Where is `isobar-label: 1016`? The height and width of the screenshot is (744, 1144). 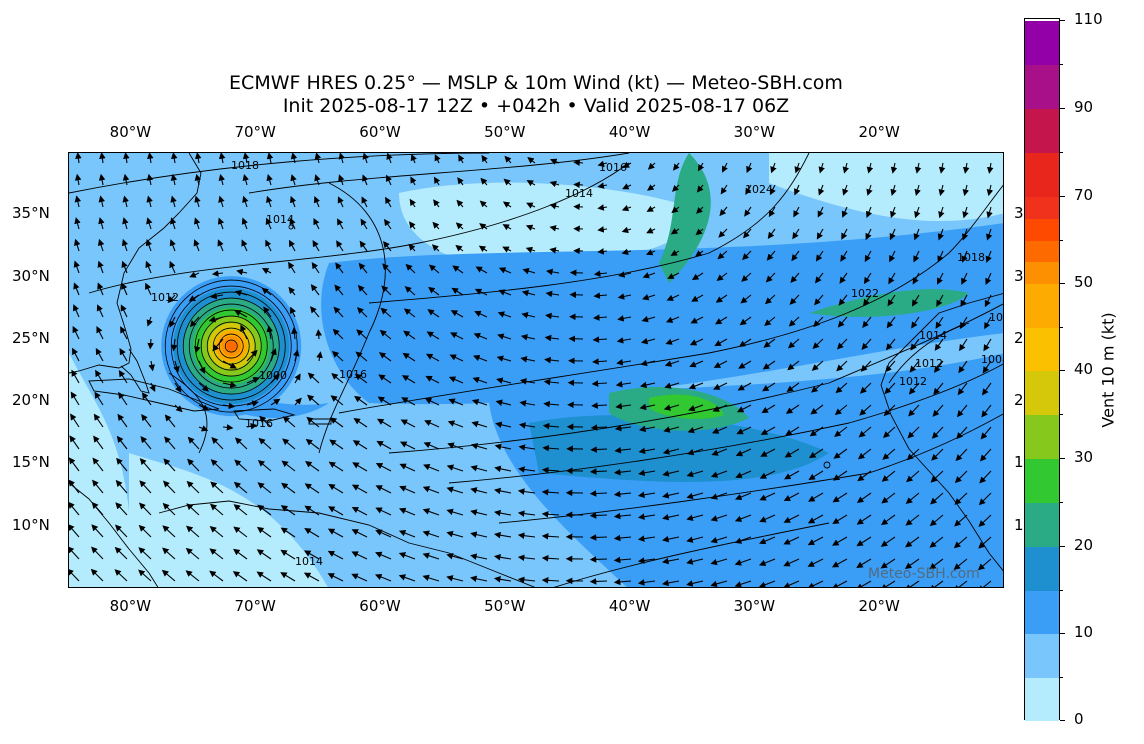 isobar-label: 1016 is located at coordinates (259, 423).